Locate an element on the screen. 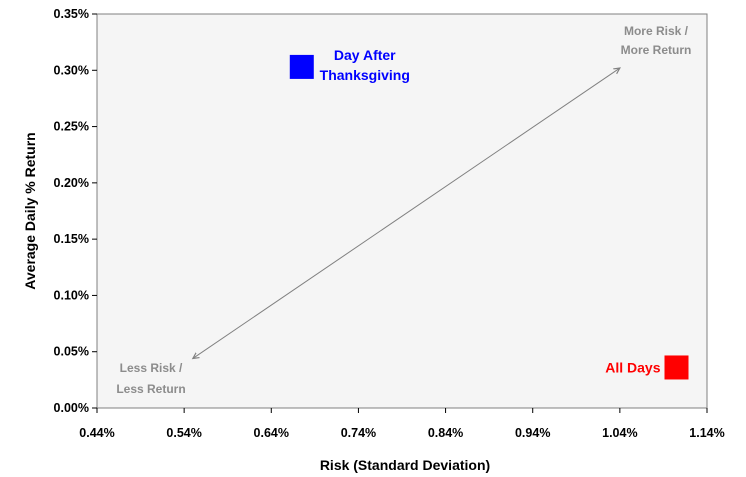 This screenshot has width=746, height=477. x-tick-label: 0.74% is located at coordinates (358, 433).